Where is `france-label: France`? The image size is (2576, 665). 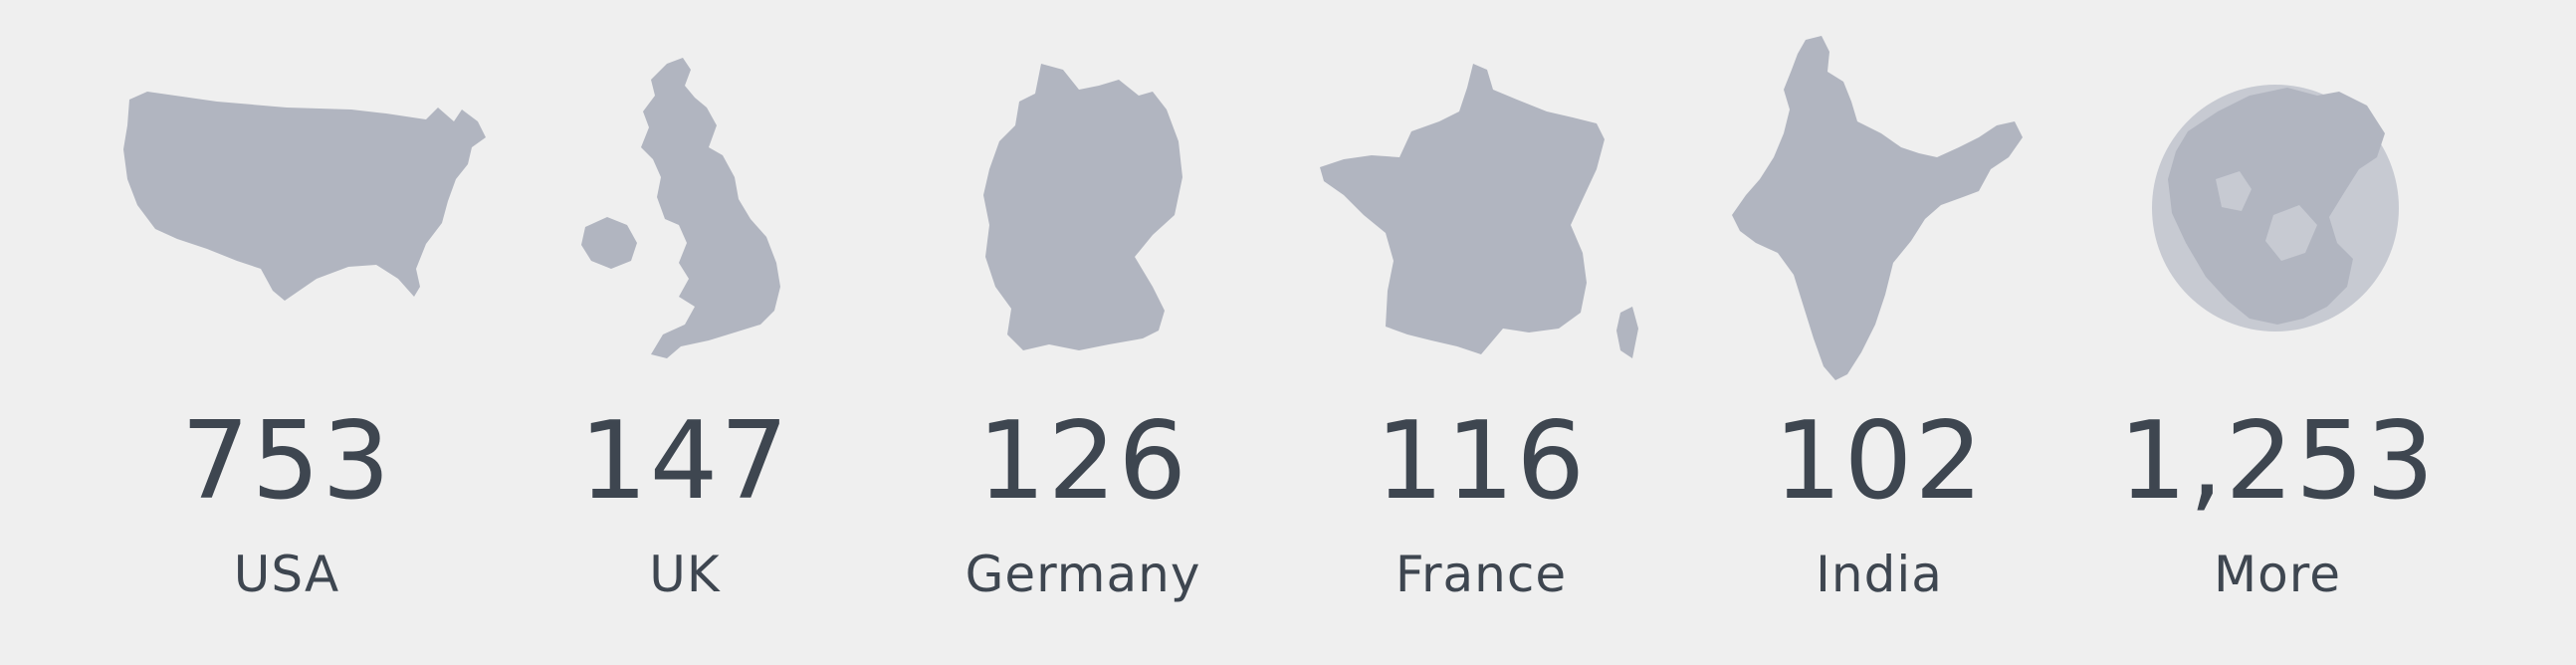
france-label: France is located at coordinates (1481, 575).